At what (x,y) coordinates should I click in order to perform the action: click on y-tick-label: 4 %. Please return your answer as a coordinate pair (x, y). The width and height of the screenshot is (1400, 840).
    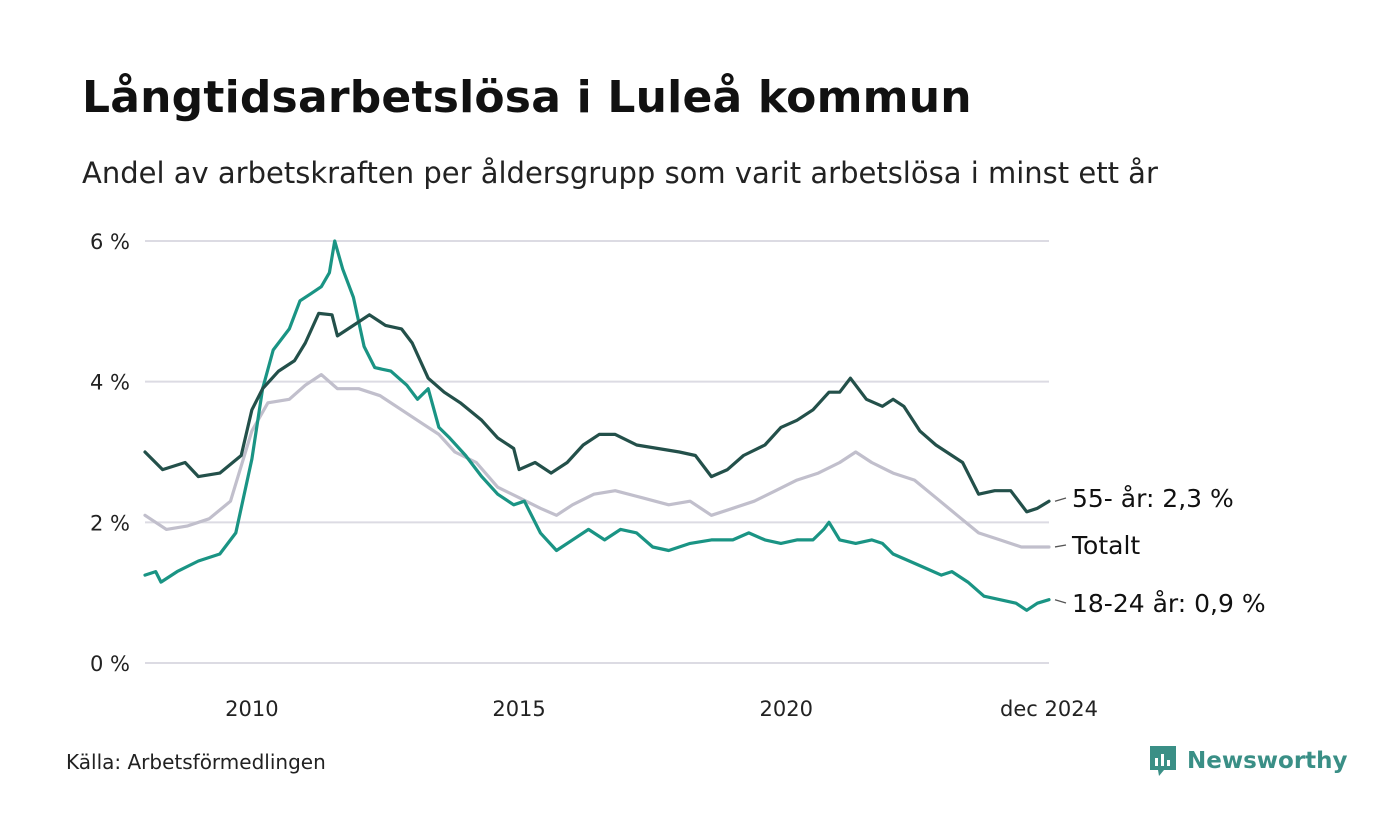
    Looking at the image, I should click on (110, 383).